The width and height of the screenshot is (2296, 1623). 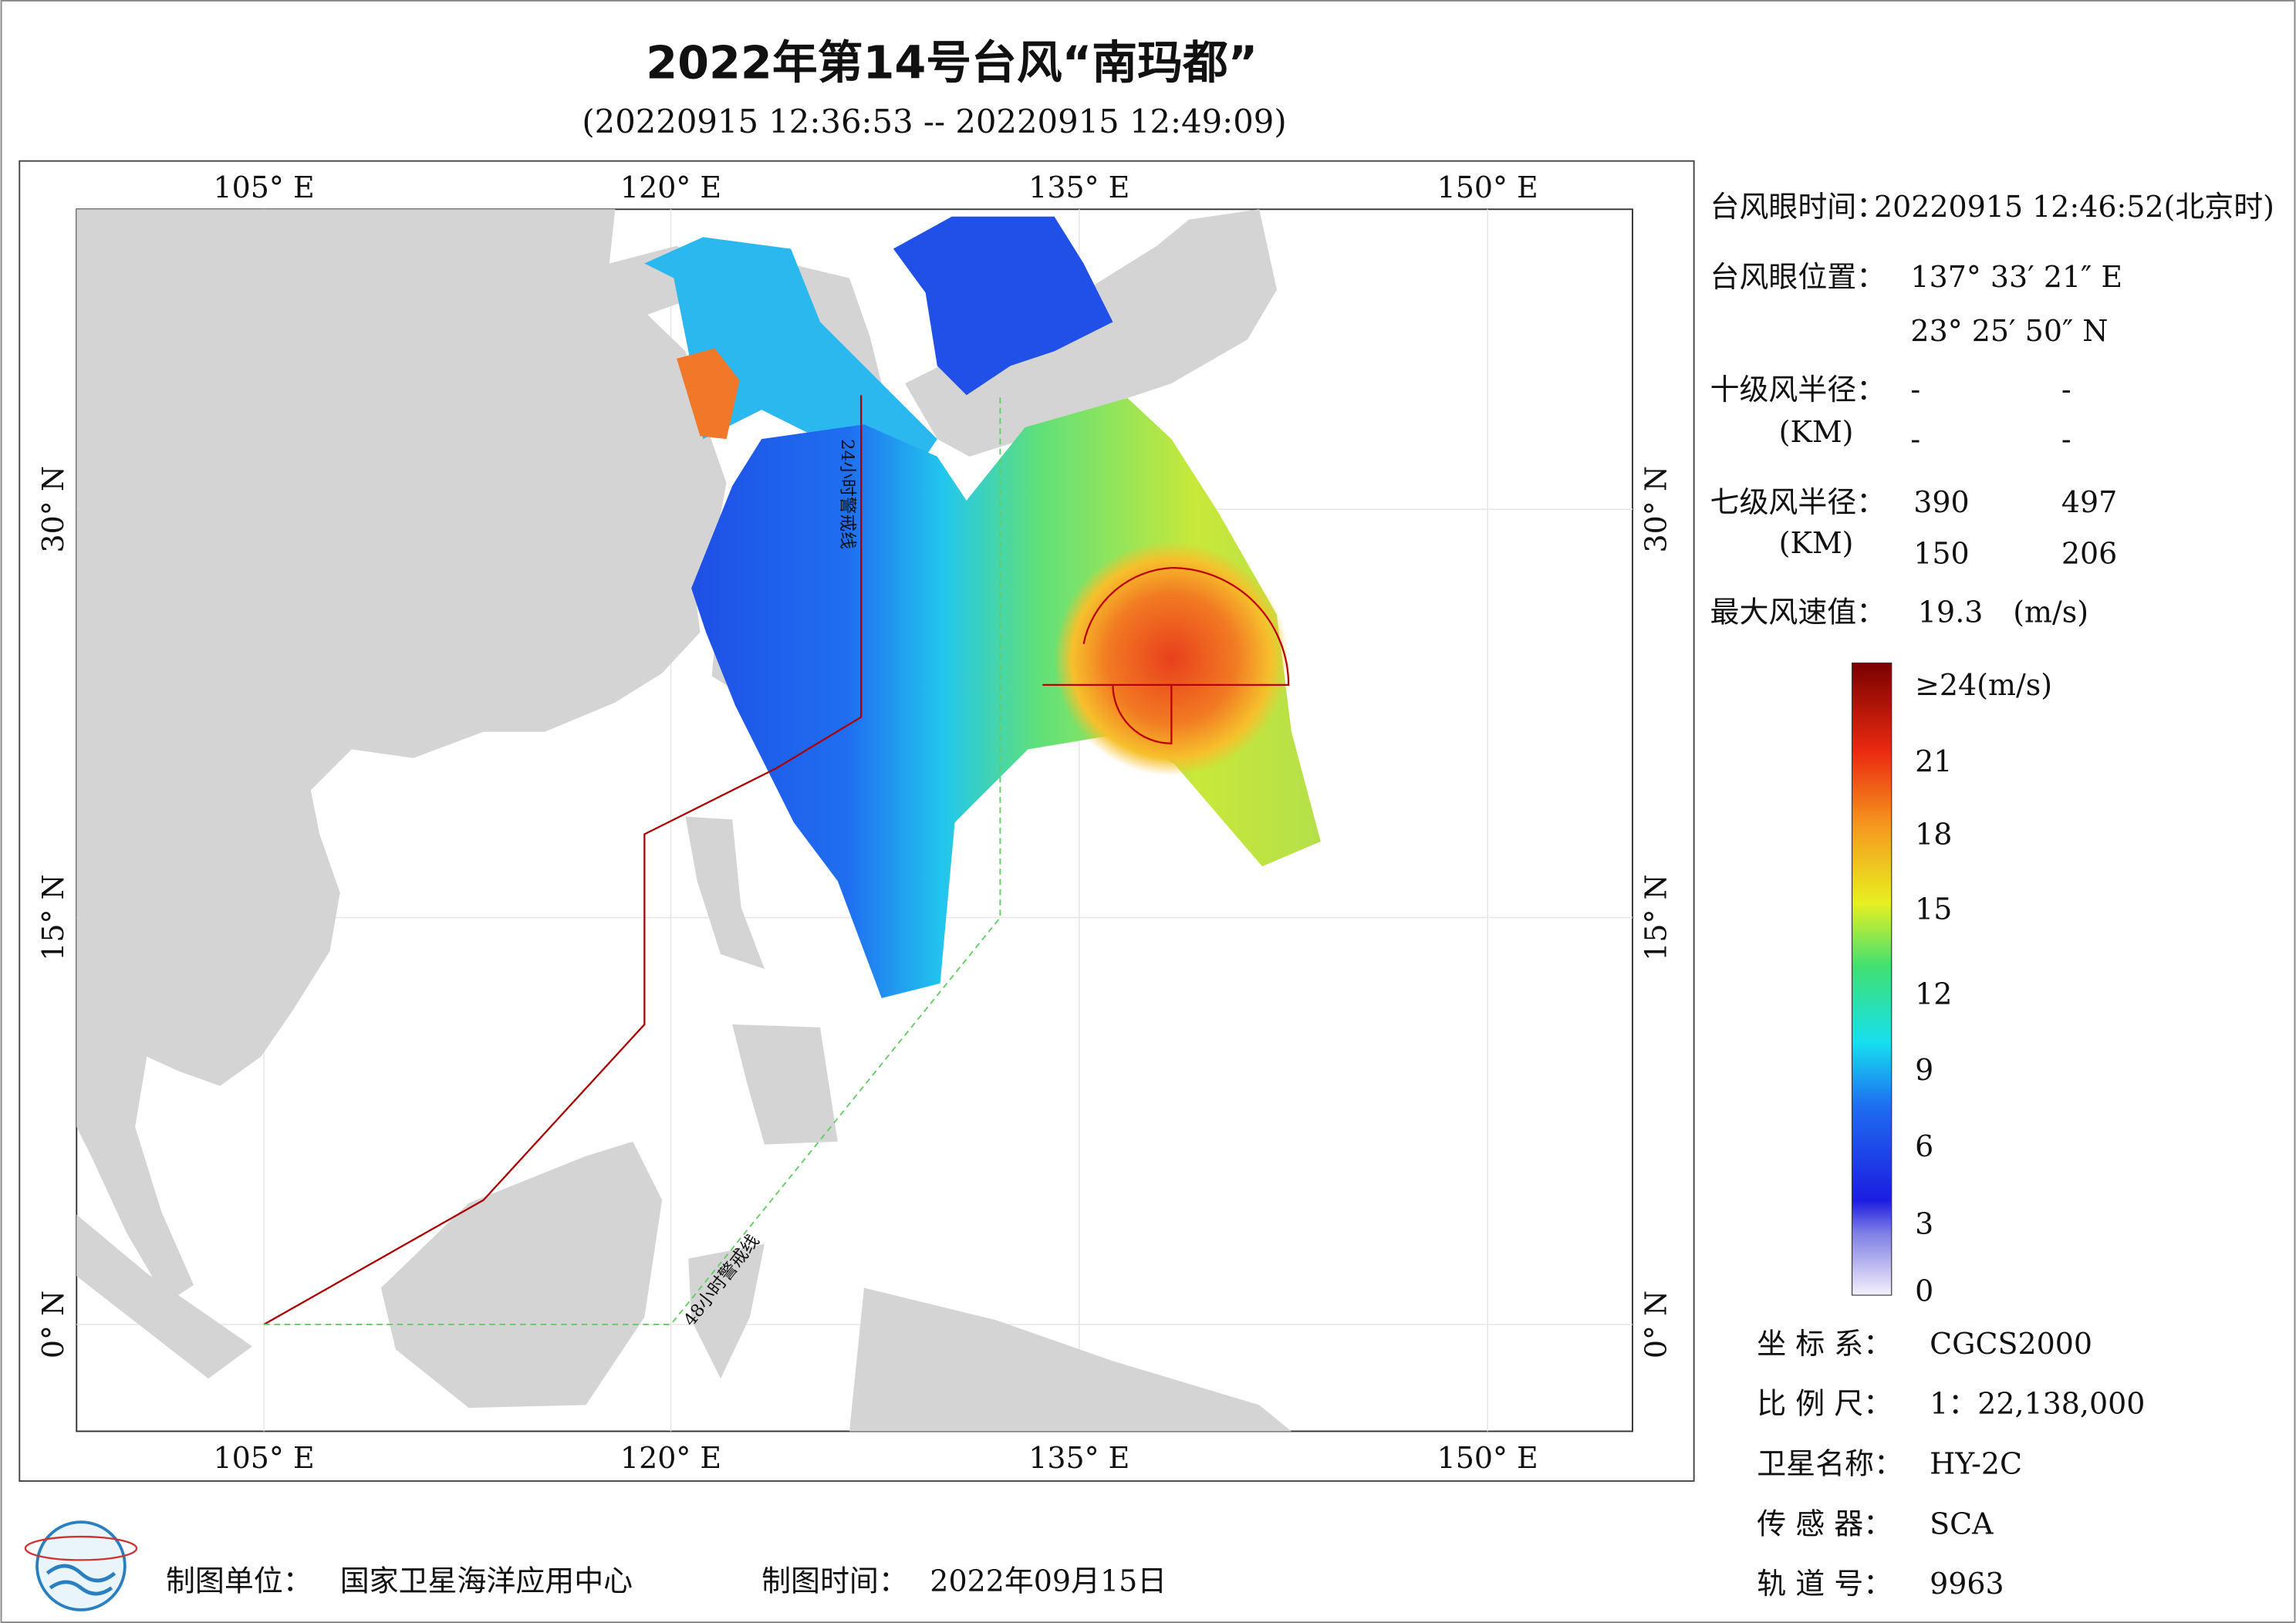 I want to click on logo-waves, so click(x=81, y=1580).